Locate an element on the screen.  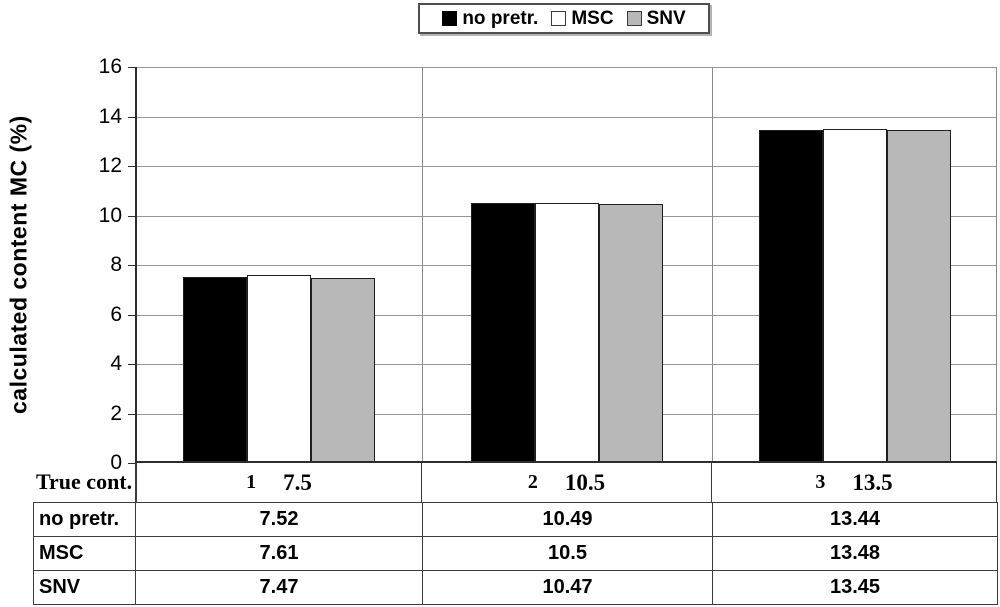
x-category-label-3: 3 is located at coordinates (820, 482).